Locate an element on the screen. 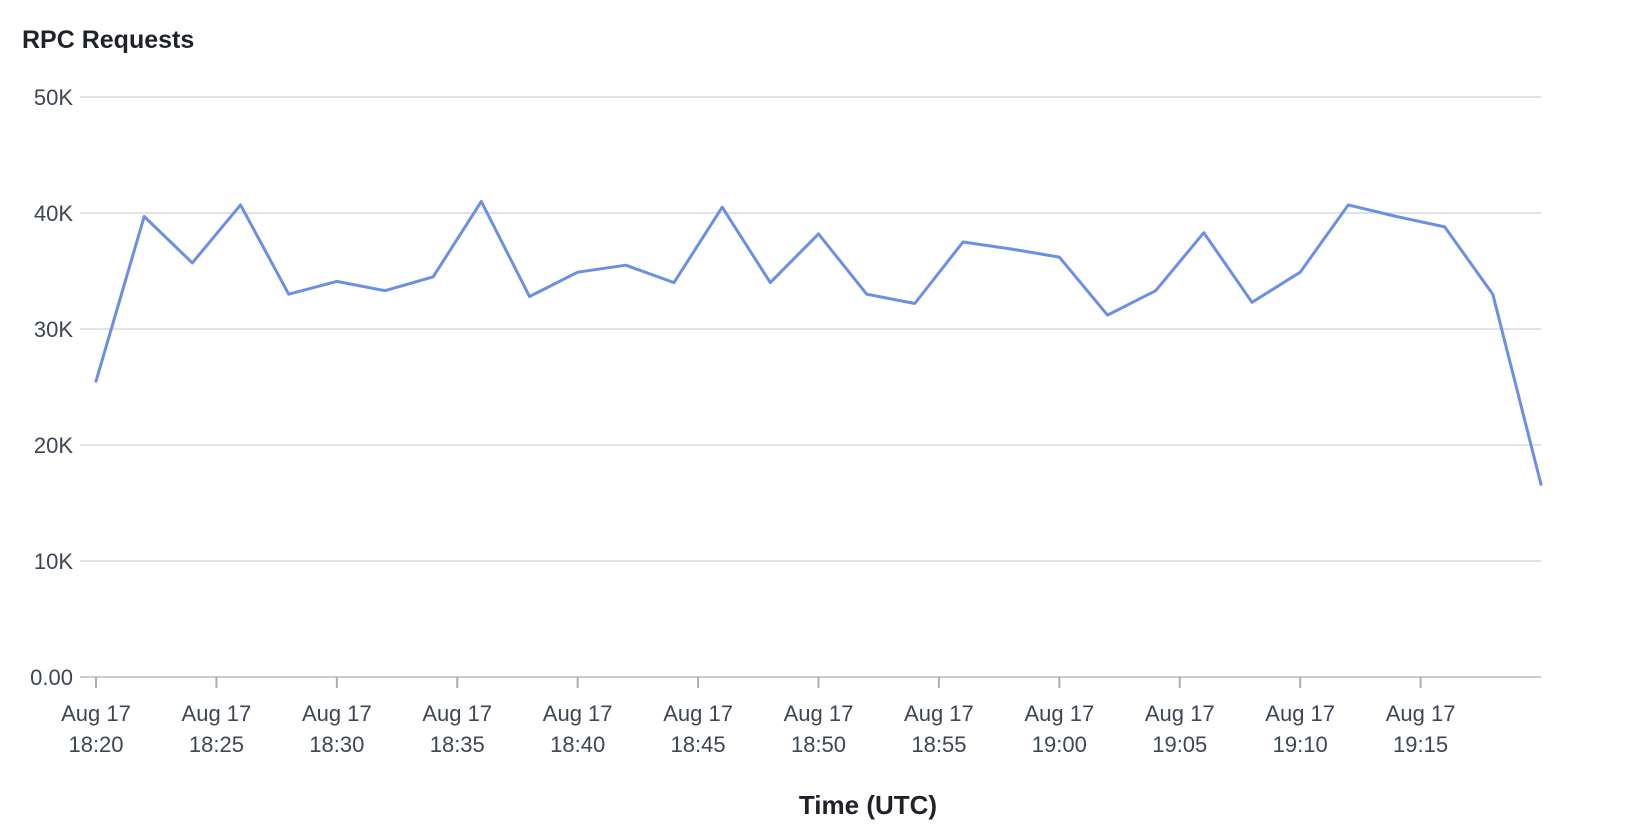 The image size is (1625, 830). y-axis: 0.00 10K 20K 30K 40K 50K is located at coordinates (51, 387).